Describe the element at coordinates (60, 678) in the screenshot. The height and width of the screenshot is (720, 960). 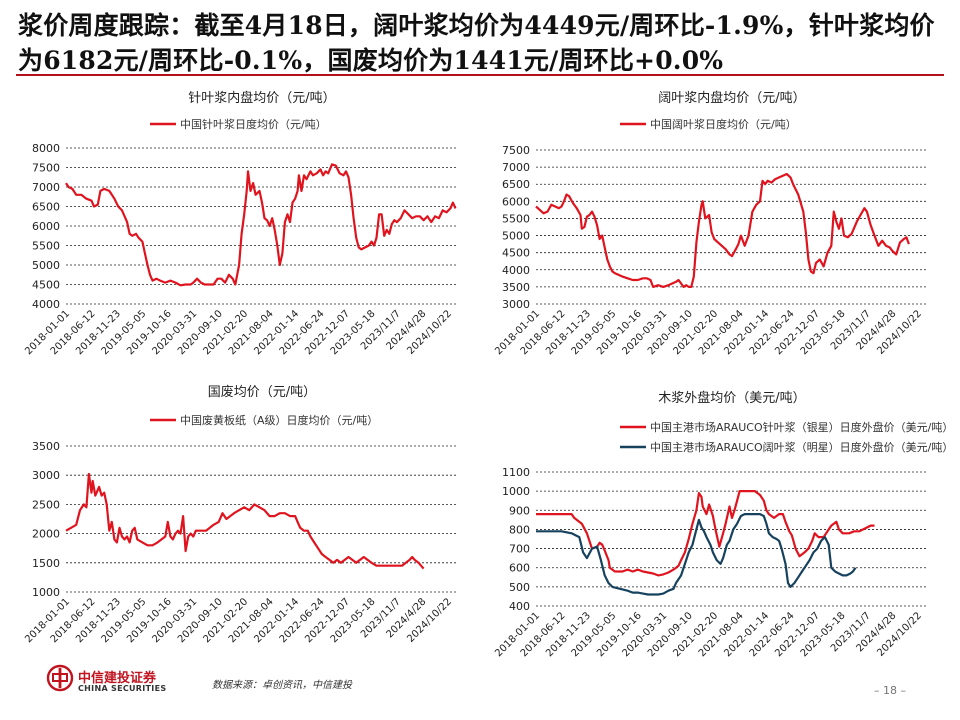
I see `china-securities-logo-icon` at that location.